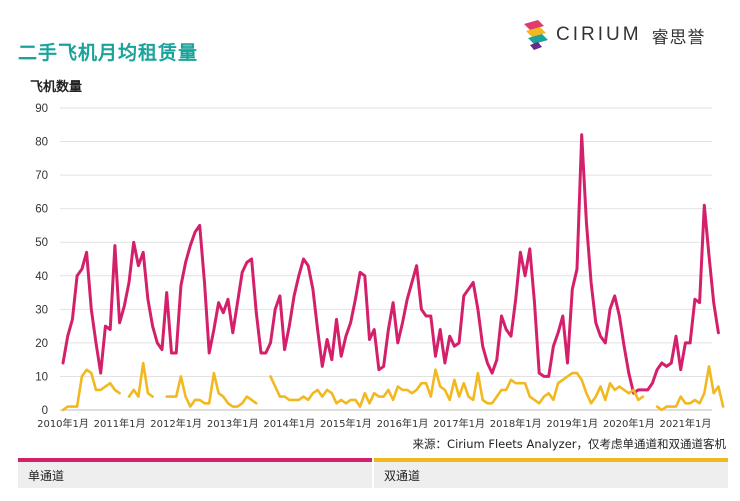  What do you see at coordinates (46, 476) in the screenshot?
I see `legend-single-aisle-label: 单通道` at bounding box center [46, 476].